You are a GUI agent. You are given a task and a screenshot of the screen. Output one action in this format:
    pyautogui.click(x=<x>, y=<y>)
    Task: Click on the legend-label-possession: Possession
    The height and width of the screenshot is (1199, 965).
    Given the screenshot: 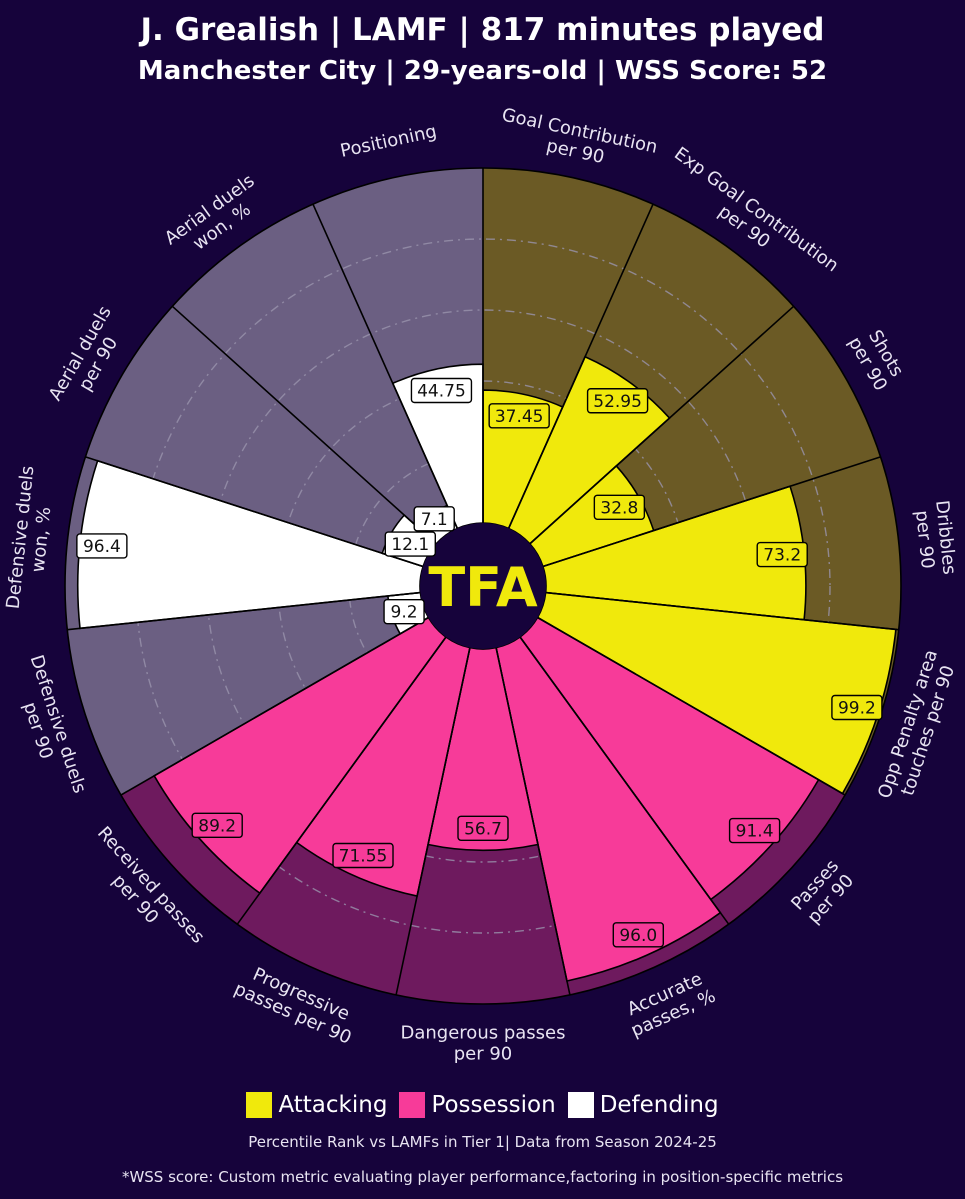 What is the action you would take?
    pyautogui.click(x=493, y=1105)
    